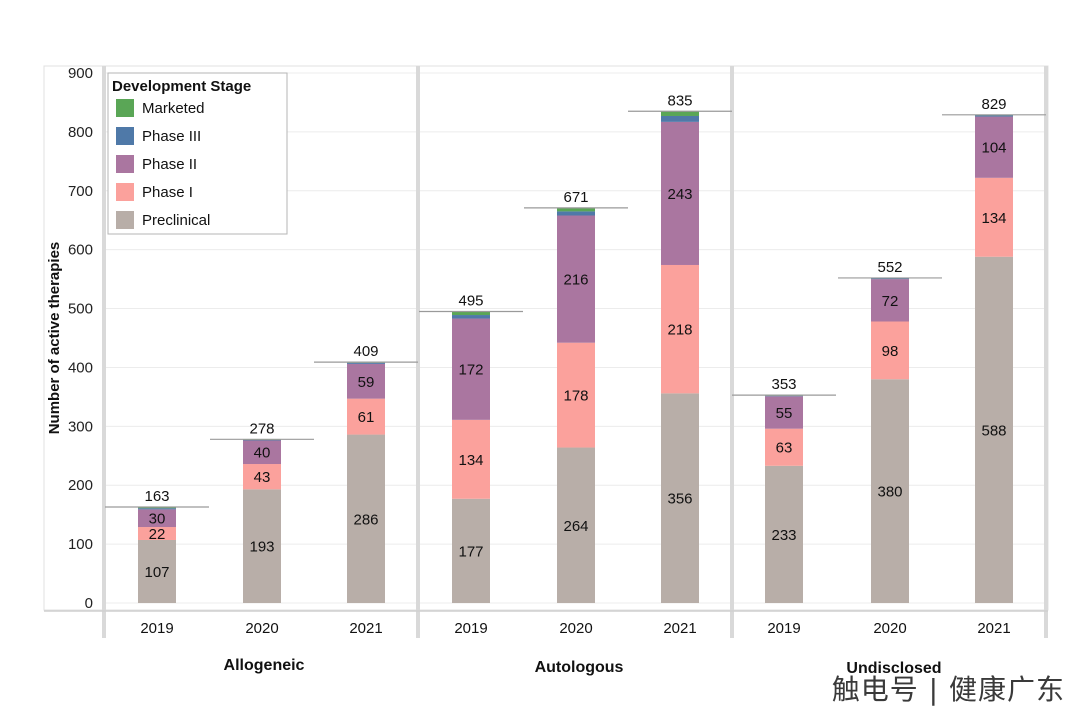 This screenshot has height=725, width=1083. I want to click on segment-value-label: 193, so click(261, 547).